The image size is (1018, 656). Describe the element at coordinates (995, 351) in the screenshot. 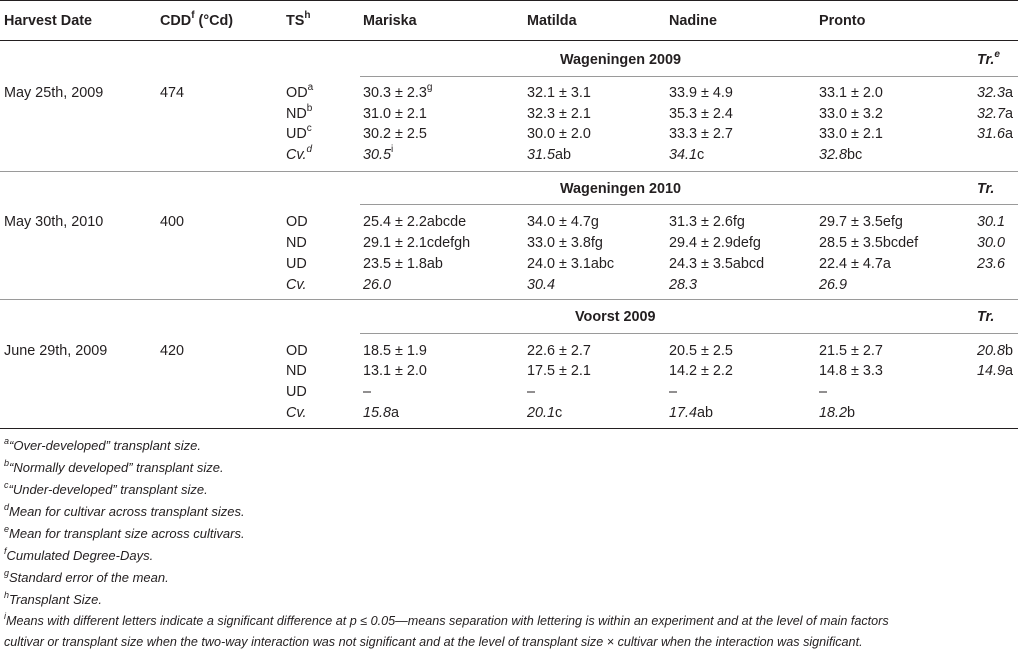

I see `tr-value: 20.8b` at that location.